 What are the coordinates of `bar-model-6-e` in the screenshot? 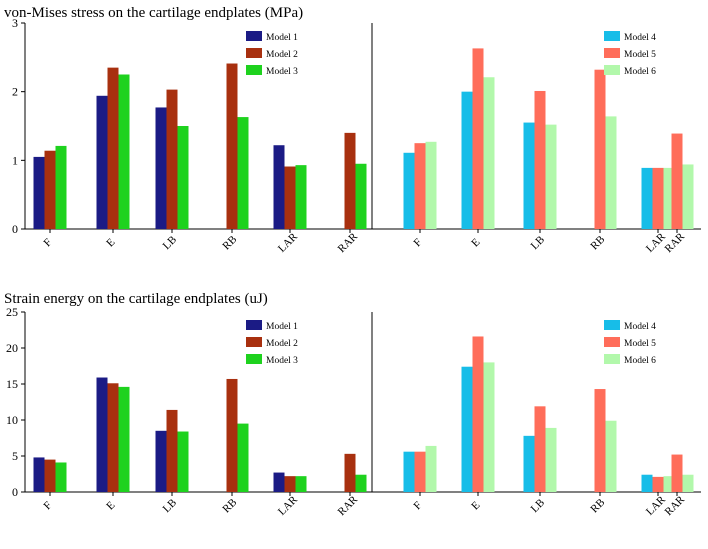 It's located at (489, 153).